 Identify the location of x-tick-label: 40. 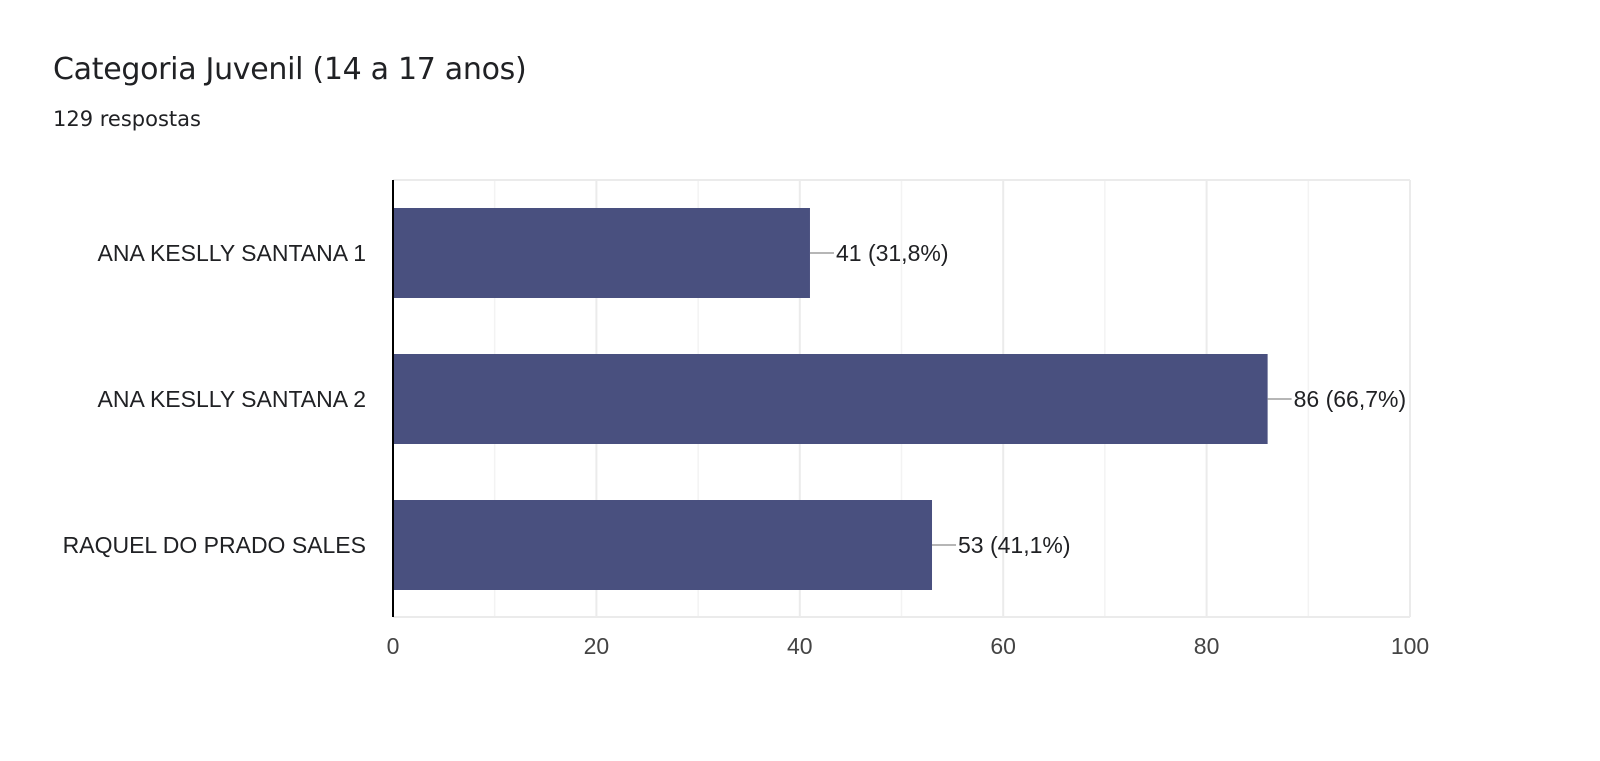
(800, 646).